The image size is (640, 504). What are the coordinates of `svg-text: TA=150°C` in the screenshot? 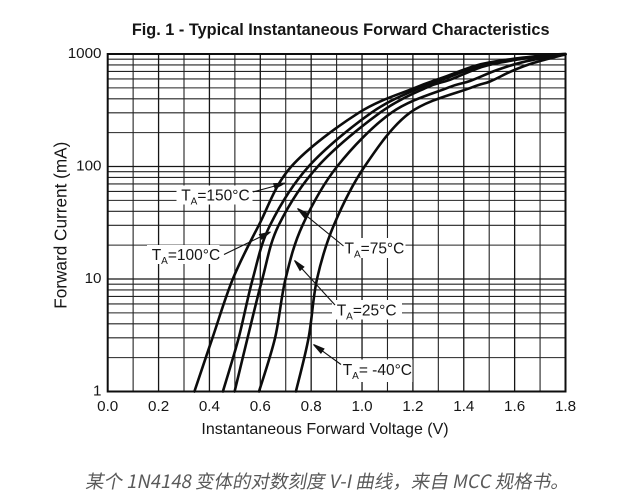 It's located at (215, 198).